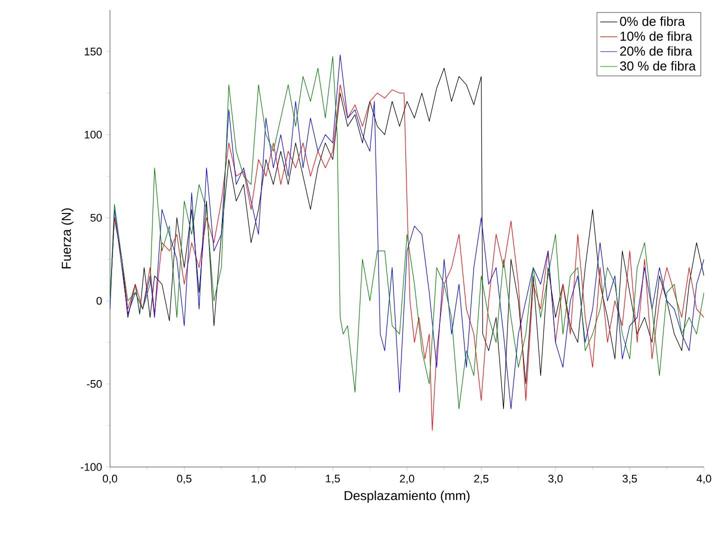 The width and height of the screenshot is (720, 538). Describe the element at coordinates (67, 238) in the screenshot. I see `y-axis-title: Fuerza (N)` at that location.